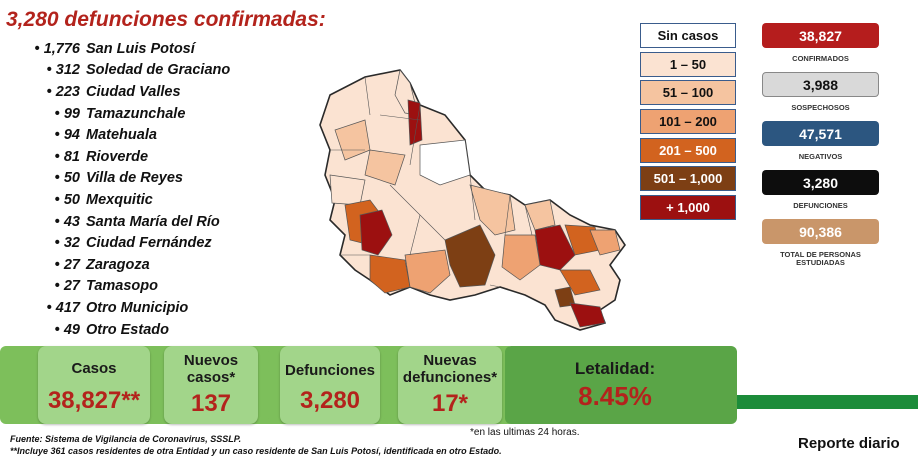  Describe the element at coordinates (149, 243) in the screenshot. I see `municipality-name: Ciudad Fernández` at that location.